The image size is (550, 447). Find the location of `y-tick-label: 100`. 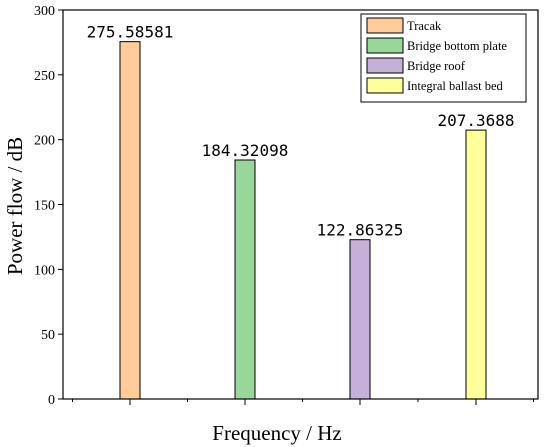

y-tick-label: 100 is located at coordinates (44, 270).